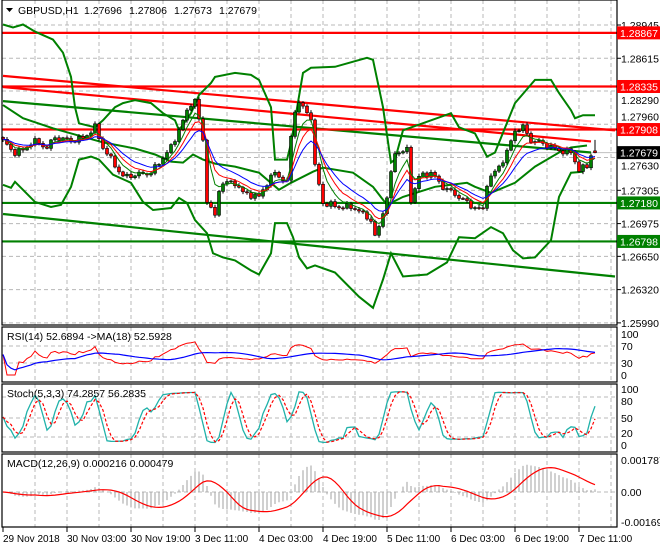 Image resolution: width=660 pixels, height=550 pixels. I want to click on symbol-label: GBPUSD,H1, so click(48, 11).